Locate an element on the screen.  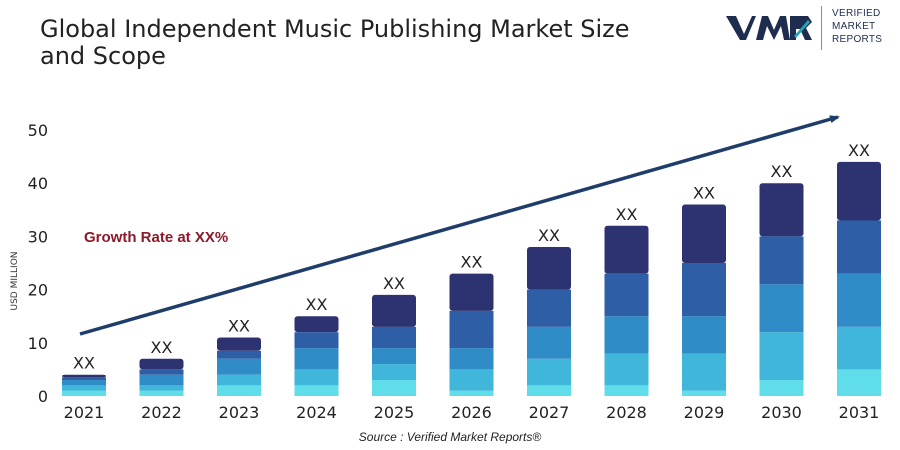
x-tick-label: 2023 is located at coordinates (239, 412).